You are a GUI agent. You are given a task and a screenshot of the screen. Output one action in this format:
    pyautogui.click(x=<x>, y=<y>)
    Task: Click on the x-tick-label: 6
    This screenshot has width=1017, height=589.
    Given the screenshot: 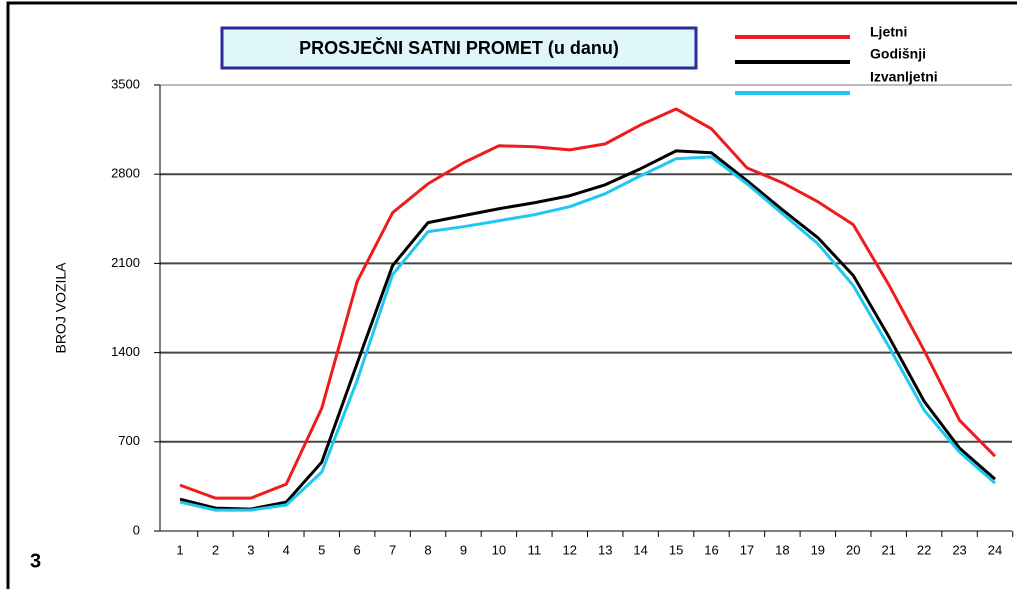 What is the action you would take?
    pyautogui.click(x=357, y=549)
    